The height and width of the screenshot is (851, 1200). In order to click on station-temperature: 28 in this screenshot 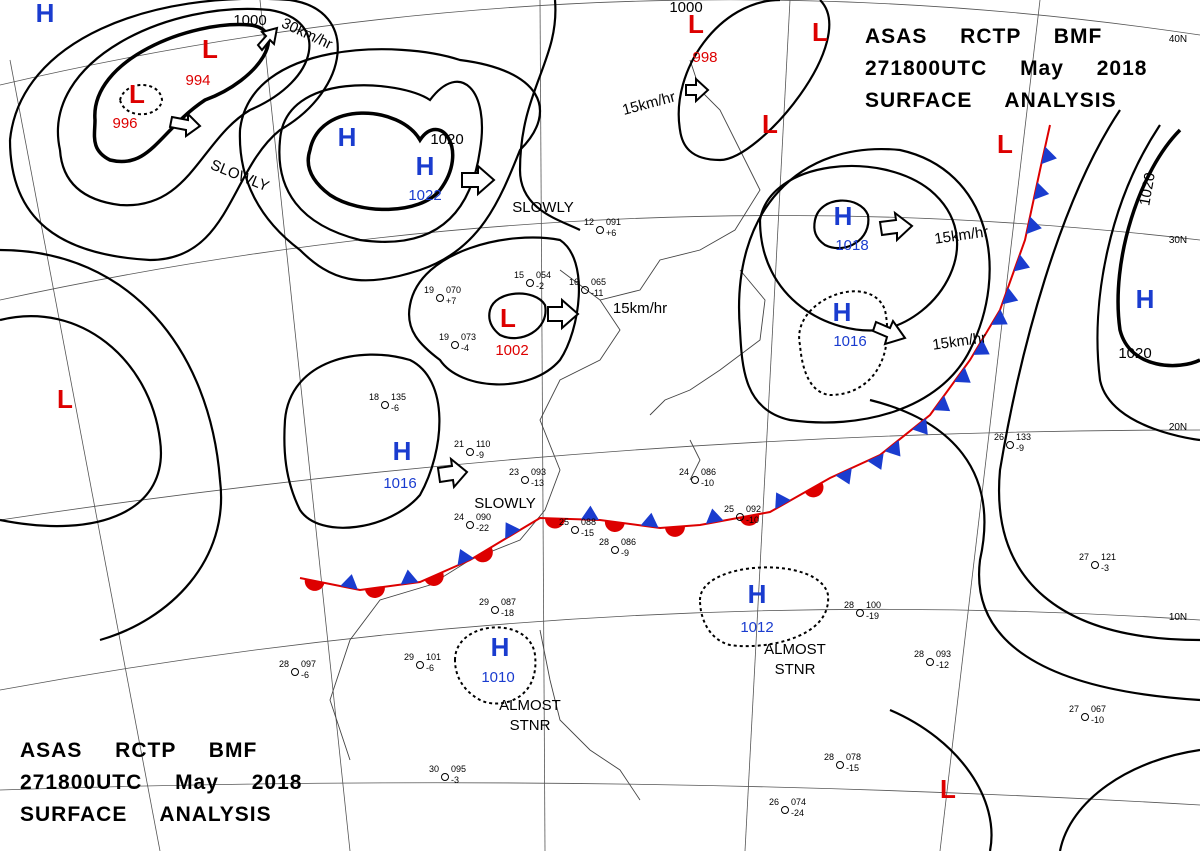, I will do `click(284, 664)`.